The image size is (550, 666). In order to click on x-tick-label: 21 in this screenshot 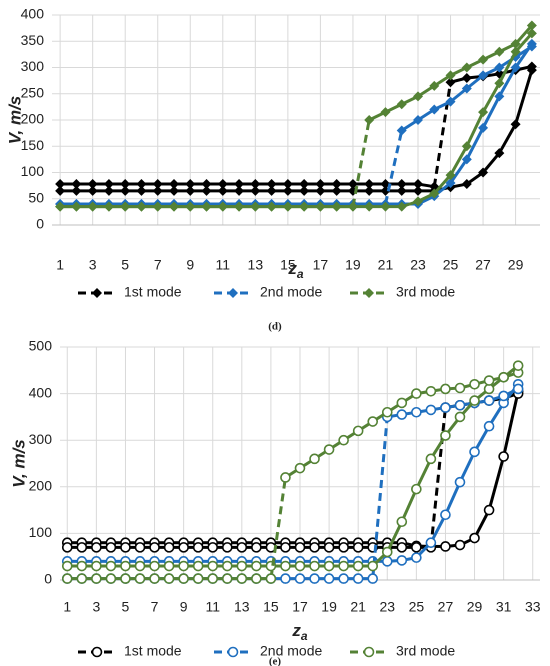, I will do `click(386, 265)`.